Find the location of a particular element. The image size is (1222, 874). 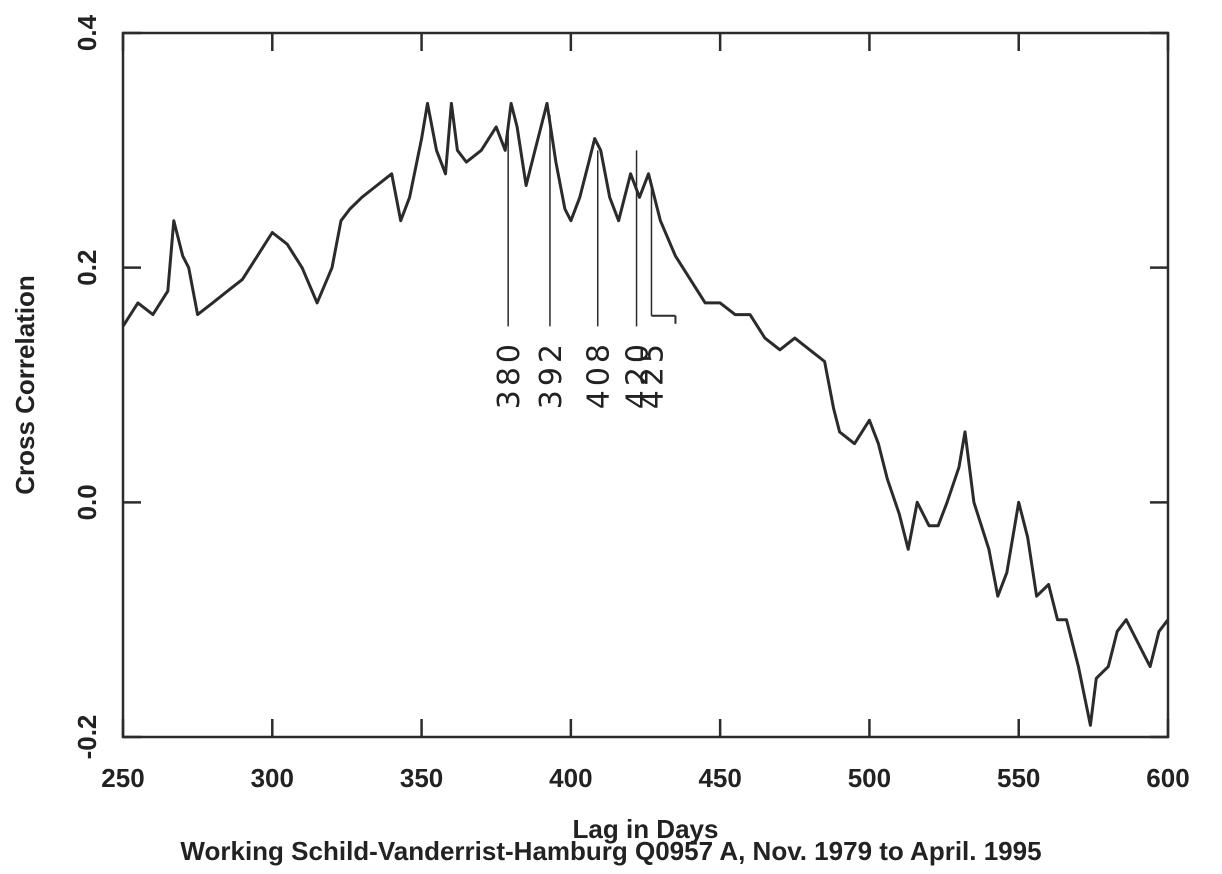

x-tick-label: 450 is located at coordinates (719, 778).